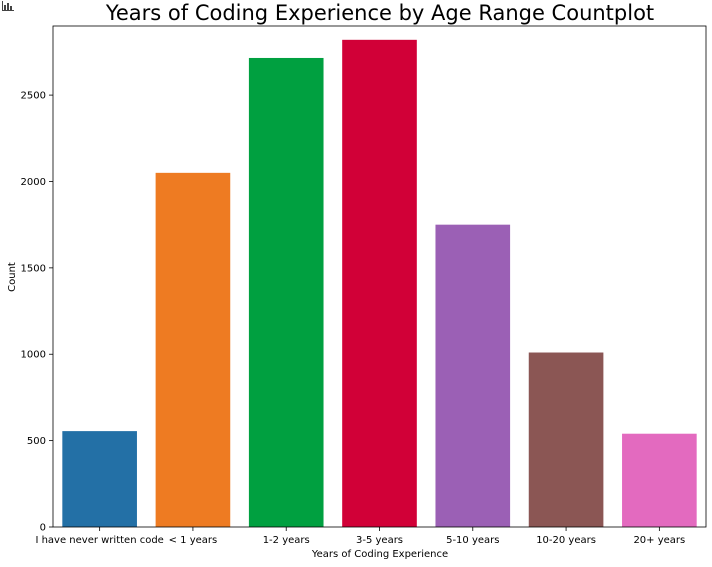 Image resolution: width=712 pixels, height=567 pixels. Describe the element at coordinates (379, 540) in the screenshot. I see `x-tick-label-3: 3-5 years` at that location.